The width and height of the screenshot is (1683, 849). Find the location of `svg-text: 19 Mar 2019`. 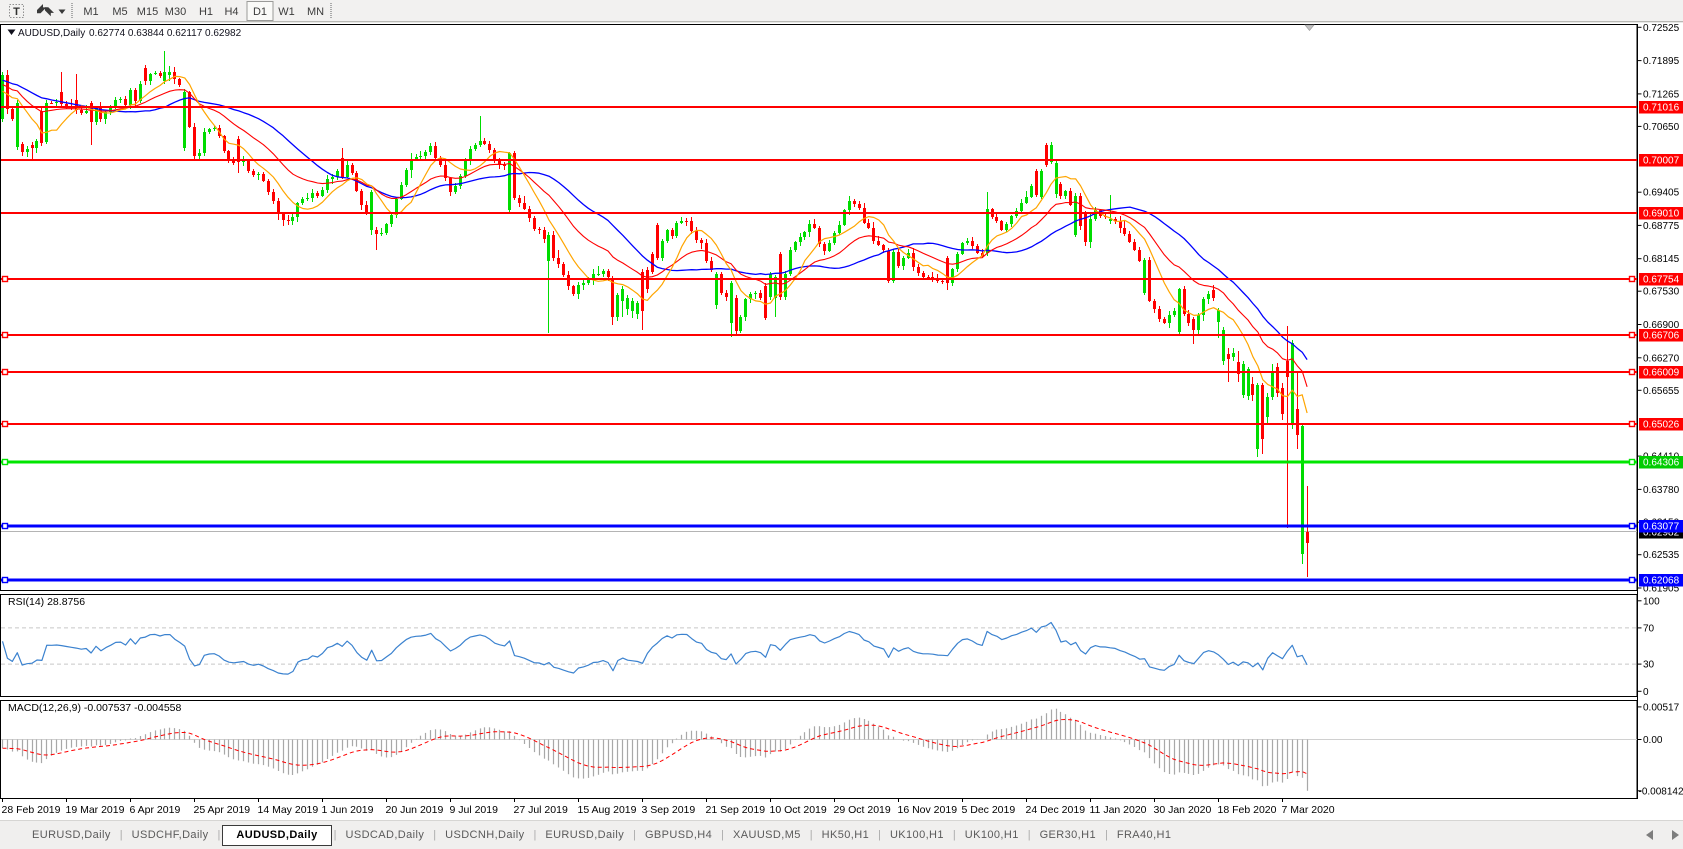

svg-text: 19 Mar 2019 is located at coordinates (95, 810).